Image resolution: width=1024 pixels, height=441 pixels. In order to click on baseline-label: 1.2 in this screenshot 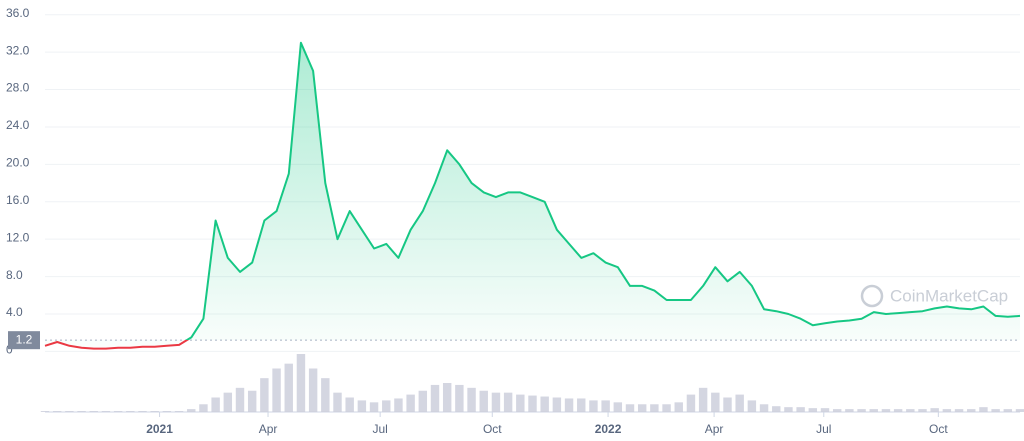, I will do `click(24, 339)`.